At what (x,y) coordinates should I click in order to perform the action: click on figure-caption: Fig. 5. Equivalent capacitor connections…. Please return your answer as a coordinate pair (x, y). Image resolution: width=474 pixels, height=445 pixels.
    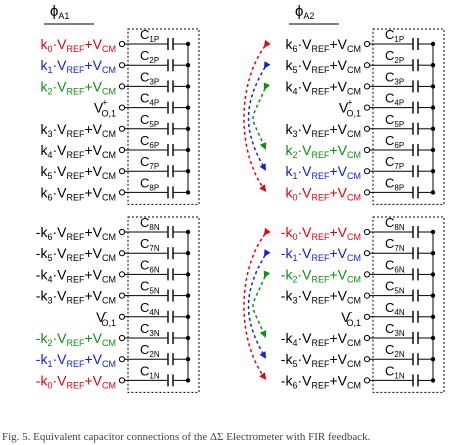
    Looking at the image, I should click on (186, 437).